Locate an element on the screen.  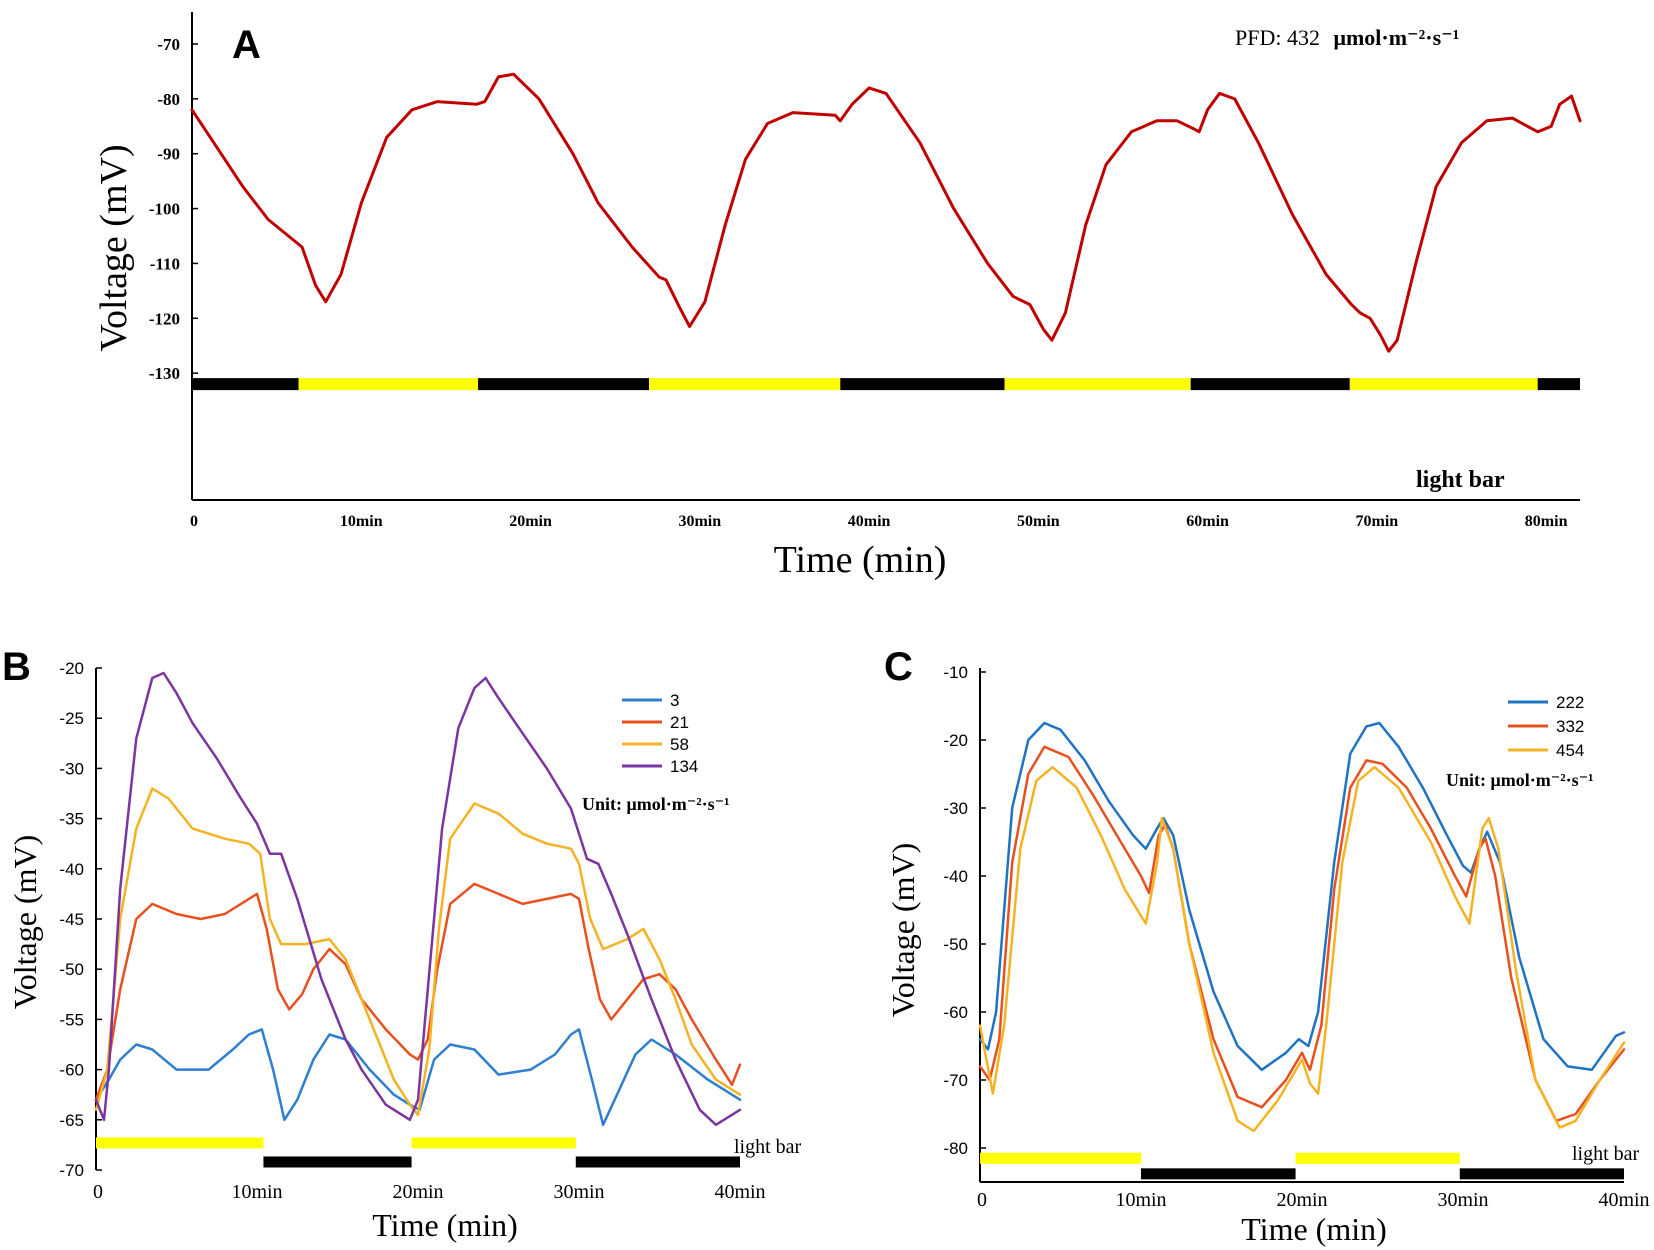
panel-c-light-bar-label: light bar is located at coordinates (1606, 1154).